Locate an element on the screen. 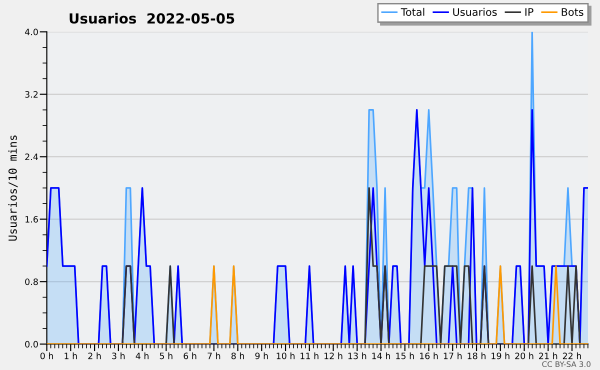 This screenshot has height=370, width=600. x-tick-label: 18 h is located at coordinates (477, 356).